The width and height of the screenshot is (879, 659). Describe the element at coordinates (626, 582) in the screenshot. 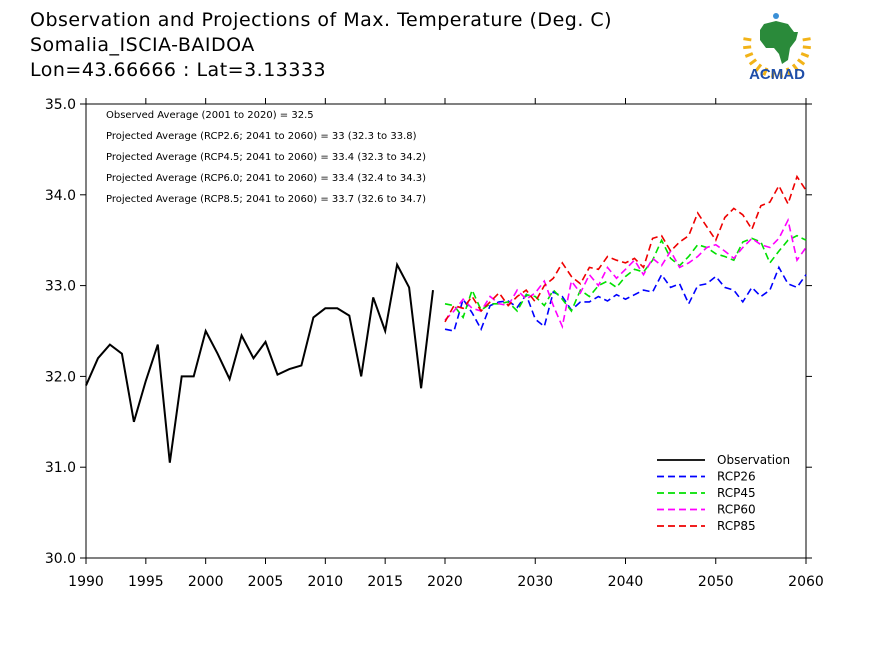

I see `x-tick-label: 2040` at that location.